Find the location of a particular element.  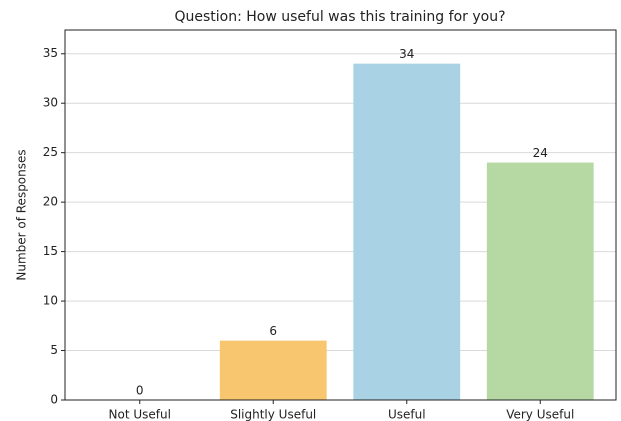

y-tick-label: 35 is located at coordinates (50, 53).